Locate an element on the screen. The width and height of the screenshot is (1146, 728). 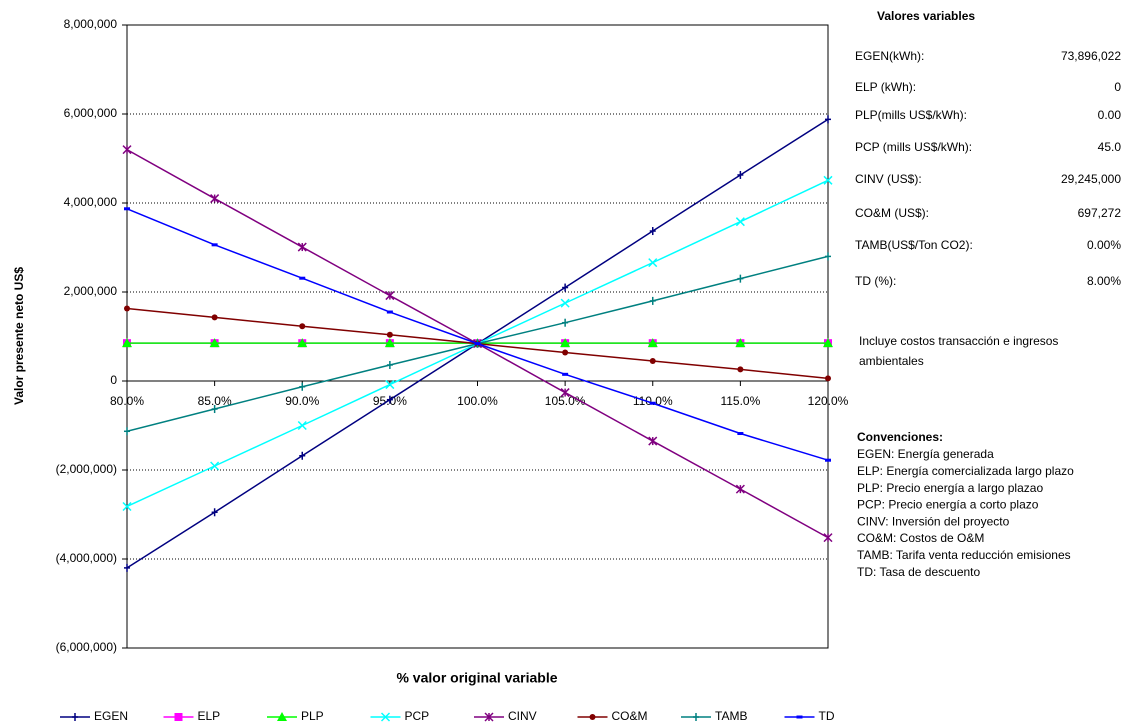
conventions-title: Convenciones: is located at coordinates (900, 437).